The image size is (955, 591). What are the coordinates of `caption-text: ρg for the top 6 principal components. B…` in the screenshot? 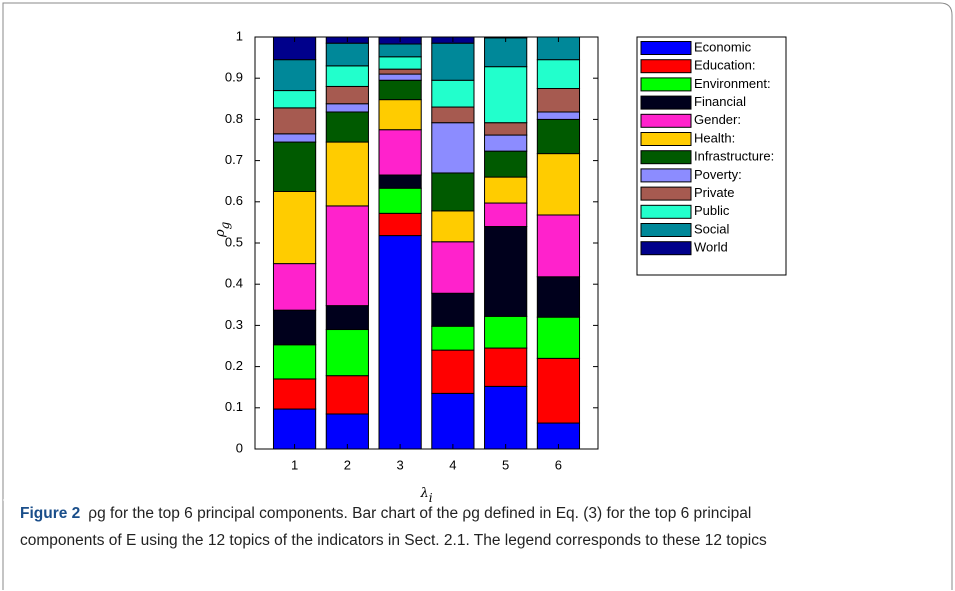 It's located at (419, 513).